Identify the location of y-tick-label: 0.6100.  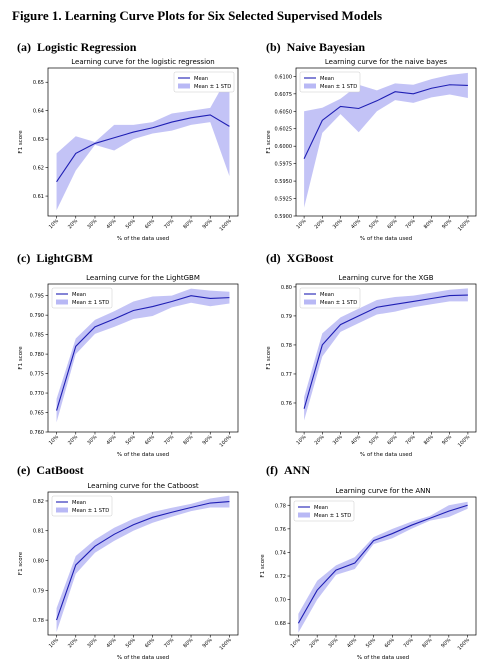
(284, 77).